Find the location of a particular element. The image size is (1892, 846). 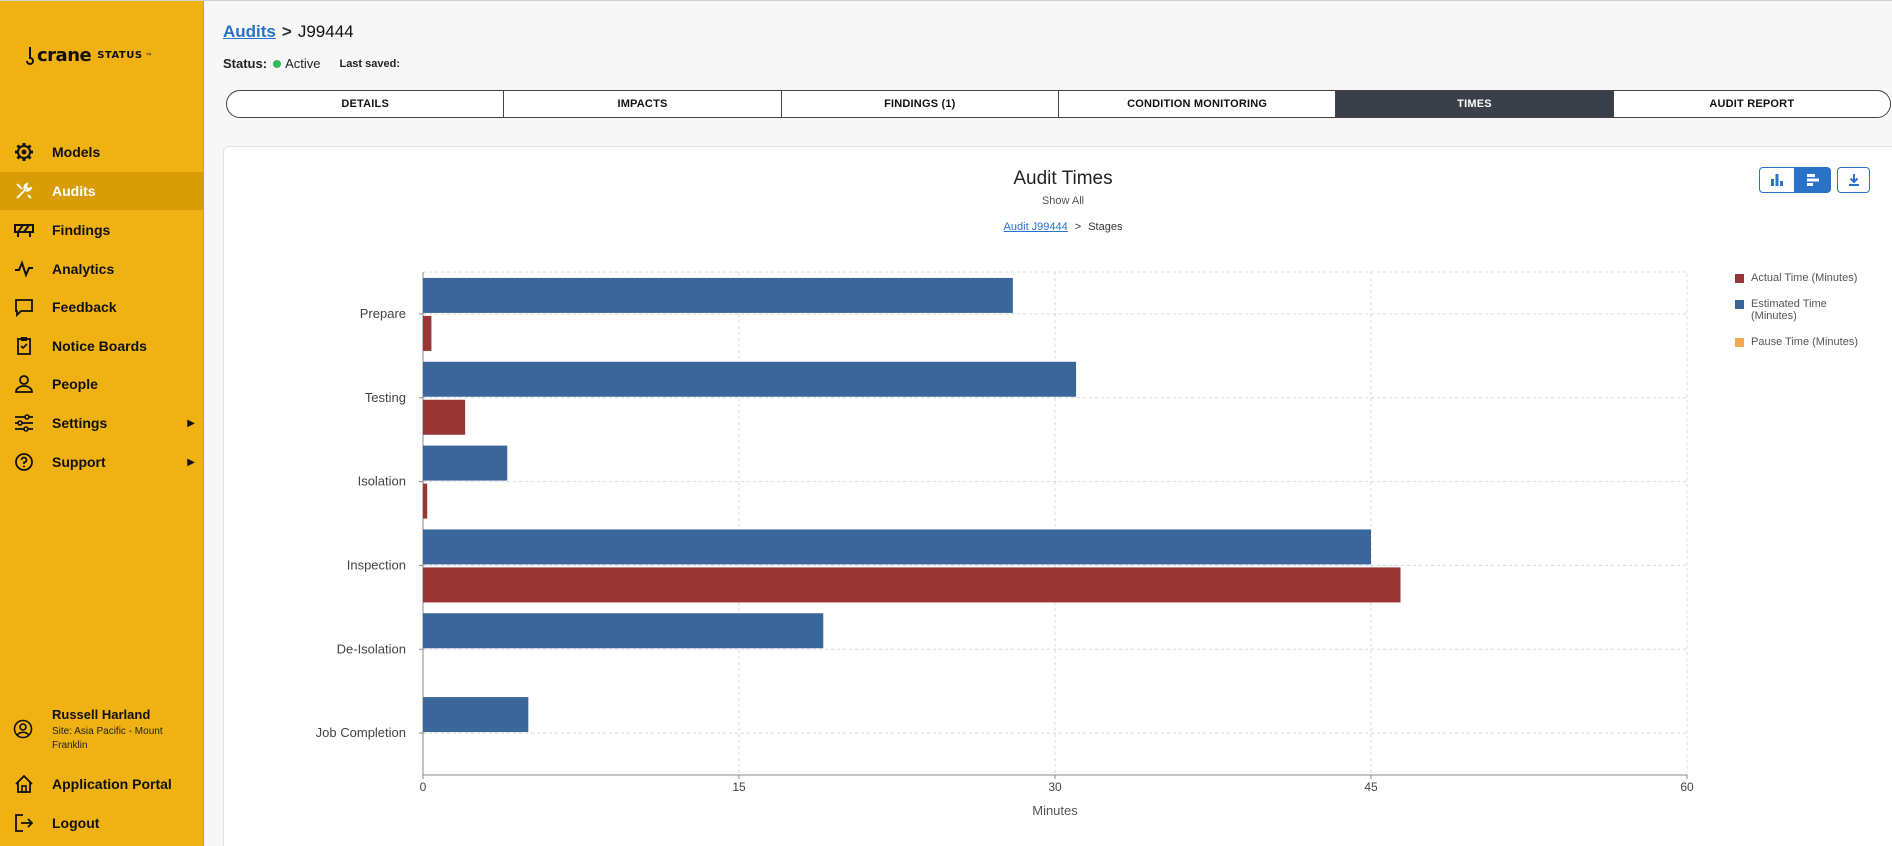

logo-sub: STATUS is located at coordinates (120, 55).